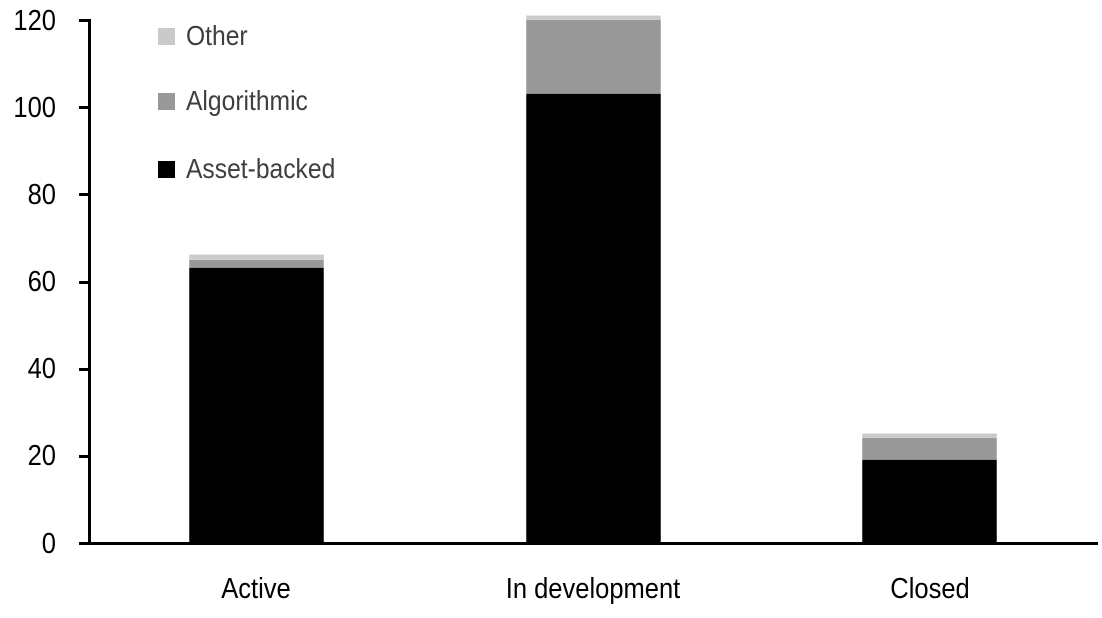  What do you see at coordinates (166, 101) in the screenshot?
I see `legend-swatch-algorithmic` at bounding box center [166, 101].